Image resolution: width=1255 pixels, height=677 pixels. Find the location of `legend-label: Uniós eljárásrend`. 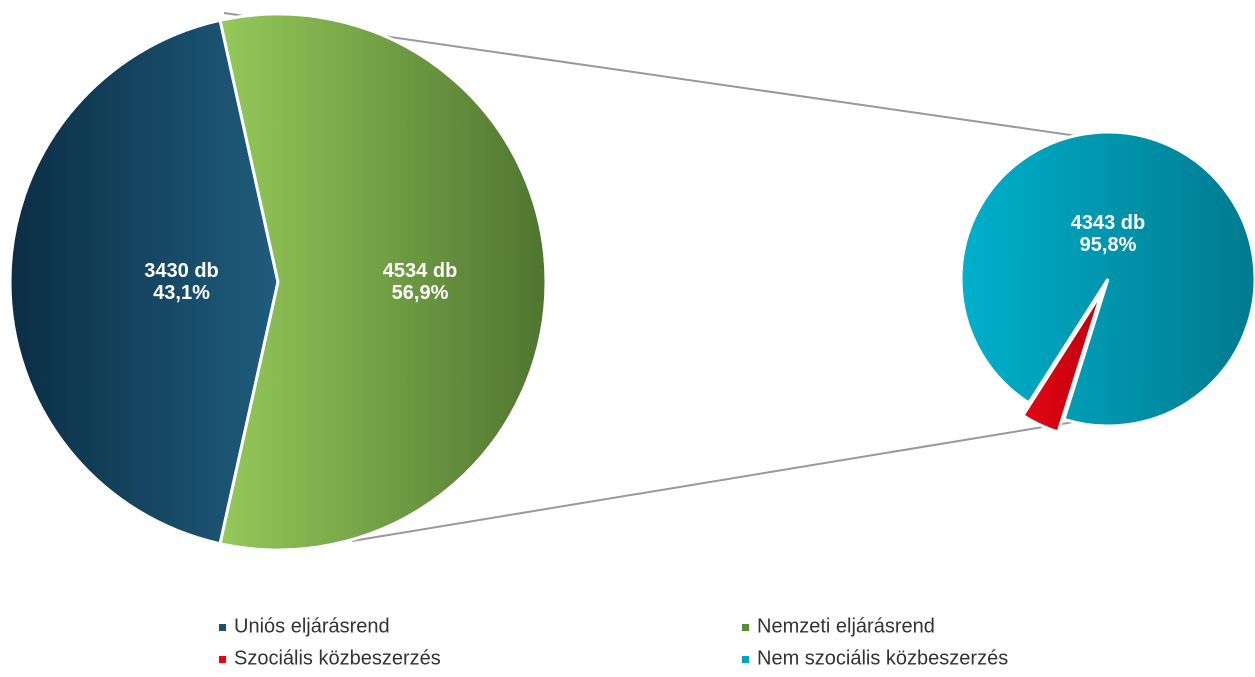

legend-label: Uniós eljárásrend is located at coordinates (312, 626).